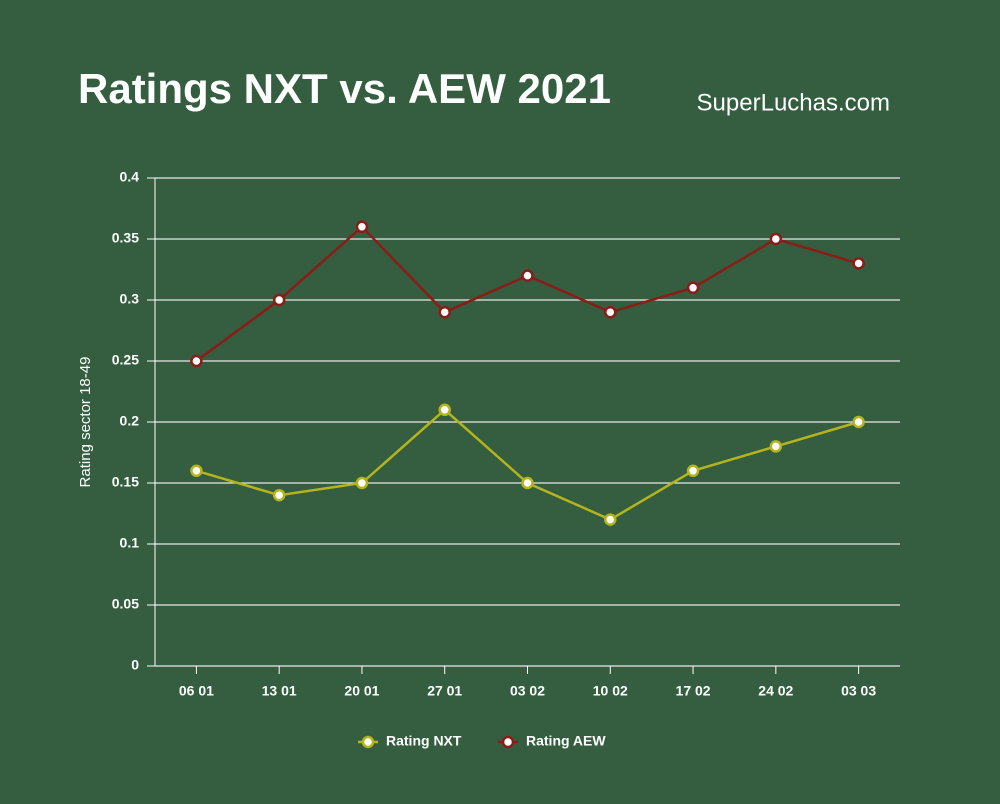 The image size is (1000, 804). I want to click on x-tick-label: 20 01, so click(361, 691).